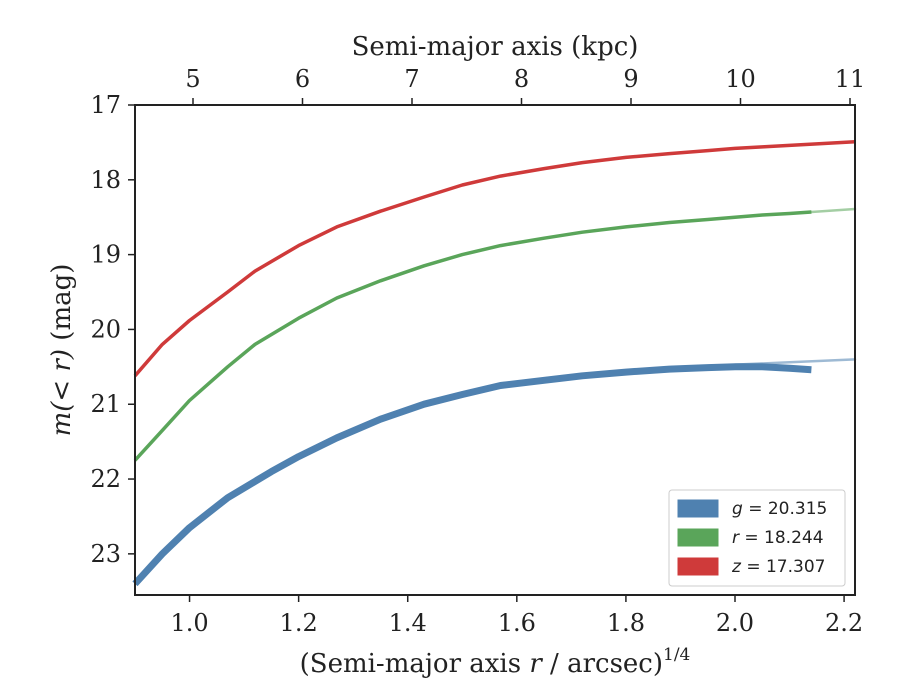 Image resolution: width=900 pixels, height=700 pixels. Describe the element at coordinates (736, 567) in the screenshot. I see `legend-var-z: z` at that location.